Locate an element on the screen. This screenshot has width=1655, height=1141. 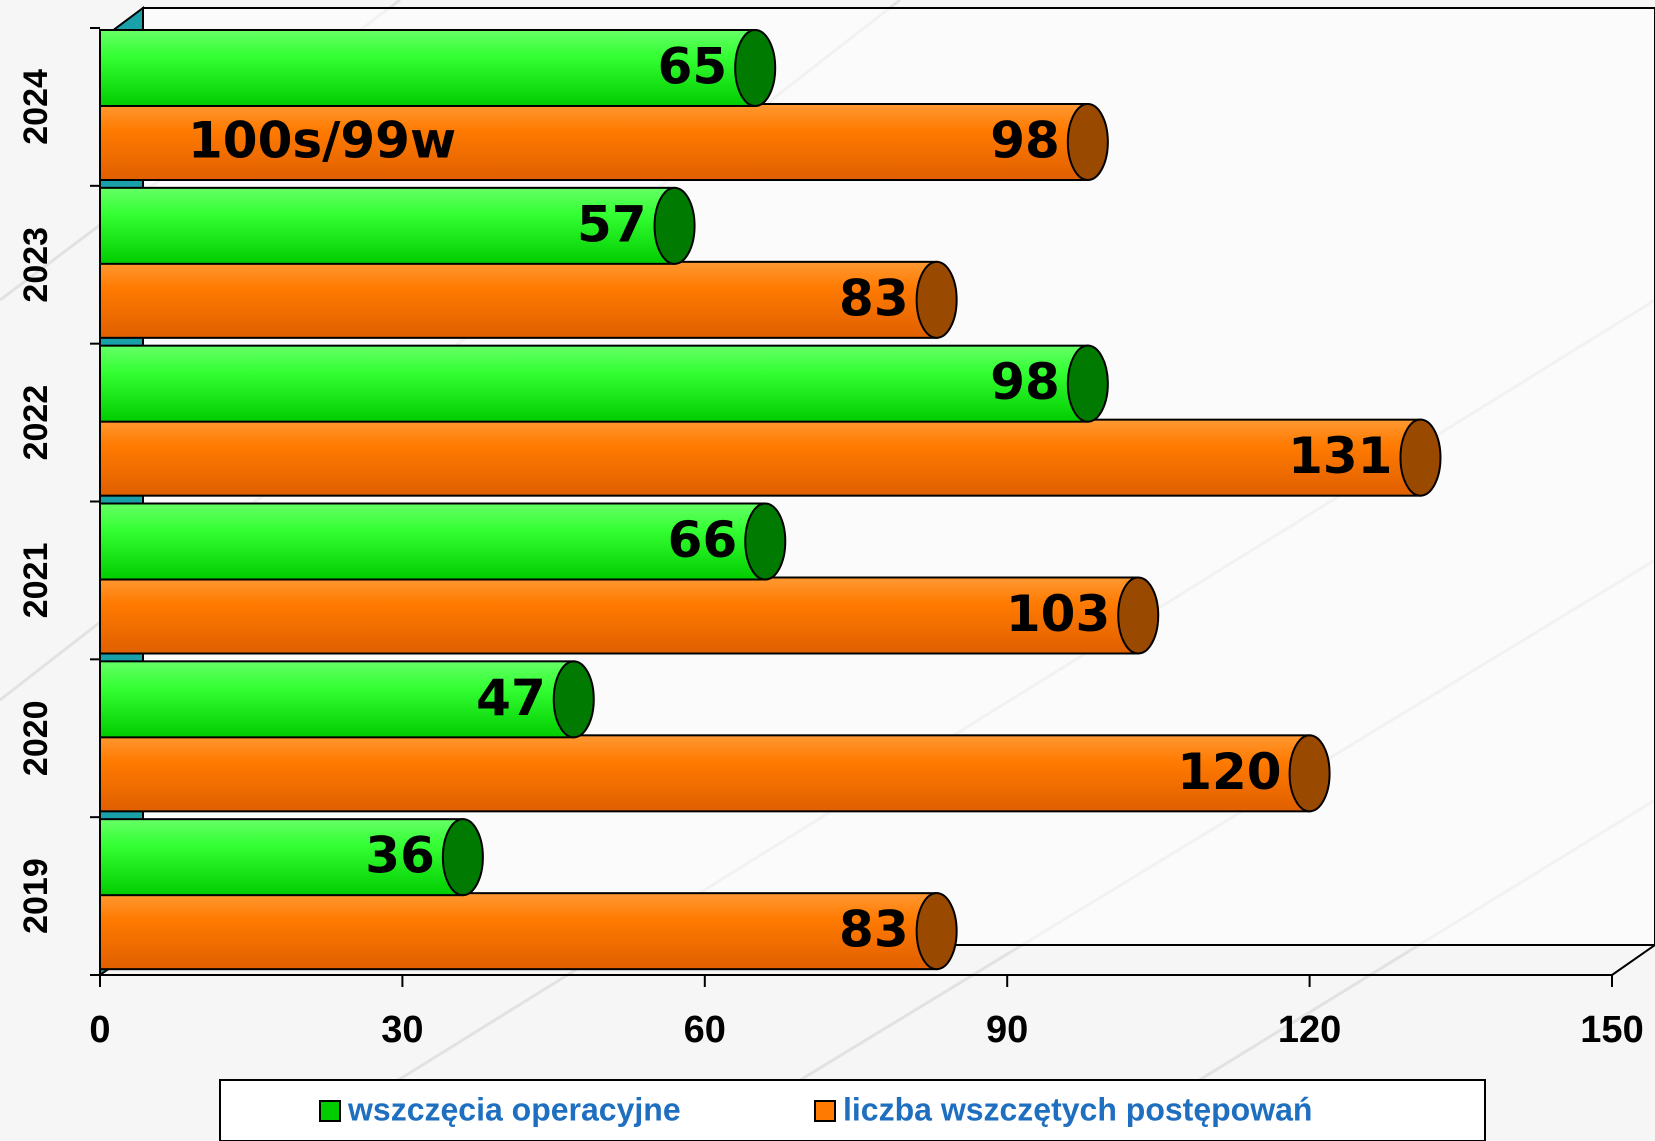
value-label: 103 is located at coordinates (1058, 614).